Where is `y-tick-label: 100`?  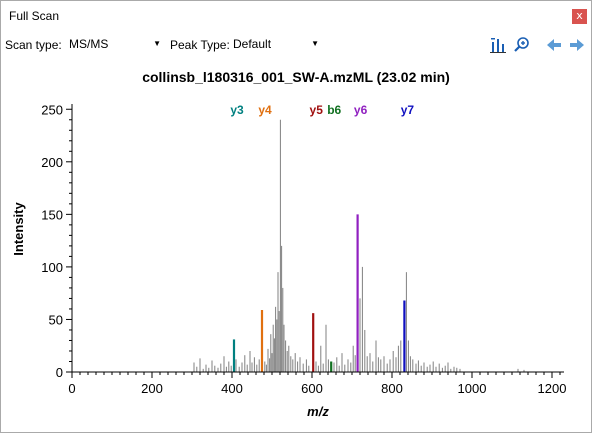 y-tick-label: 100 is located at coordinates (52, 267).